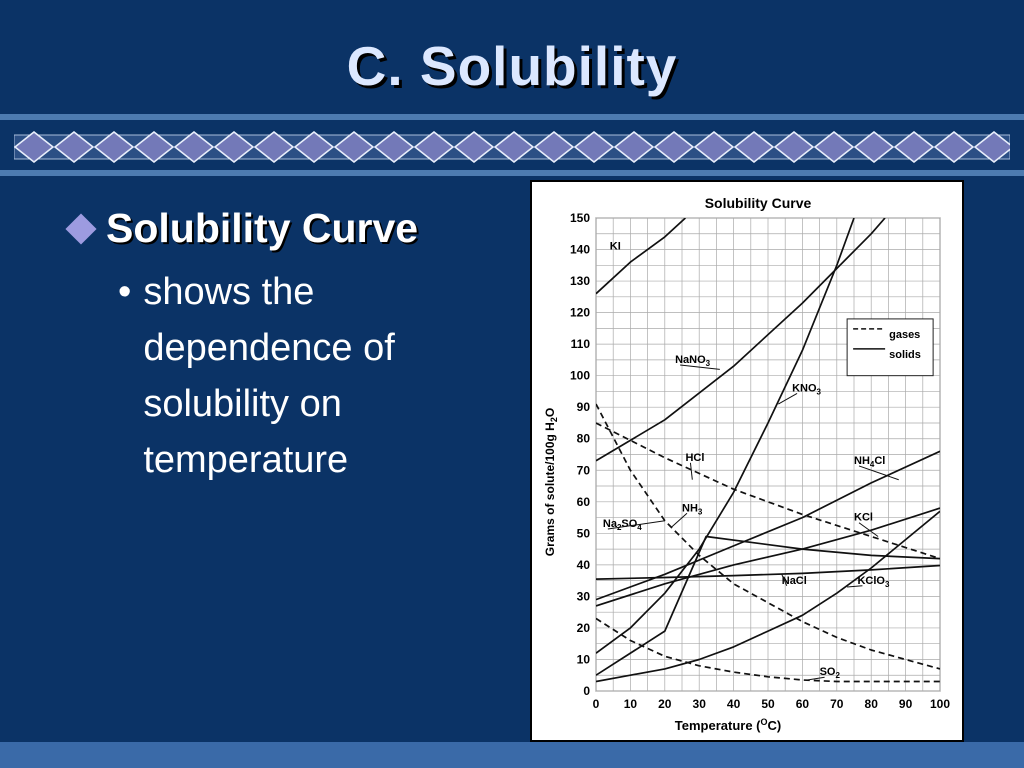  Describe the element at coordinates (869, 462) in the screenshot. I see `series-label: NH4Cl` at that location.